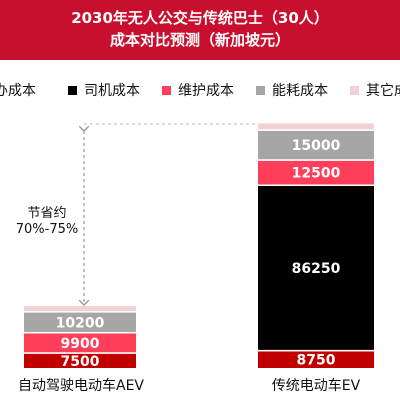 This screenshot has width=400, height=400. What do you see at coordinates (200, 18) in the screenshot?
I see `chart-title-line1: 2030年无人公交与传统巴士（30人）` at bounding box center [200, 18].